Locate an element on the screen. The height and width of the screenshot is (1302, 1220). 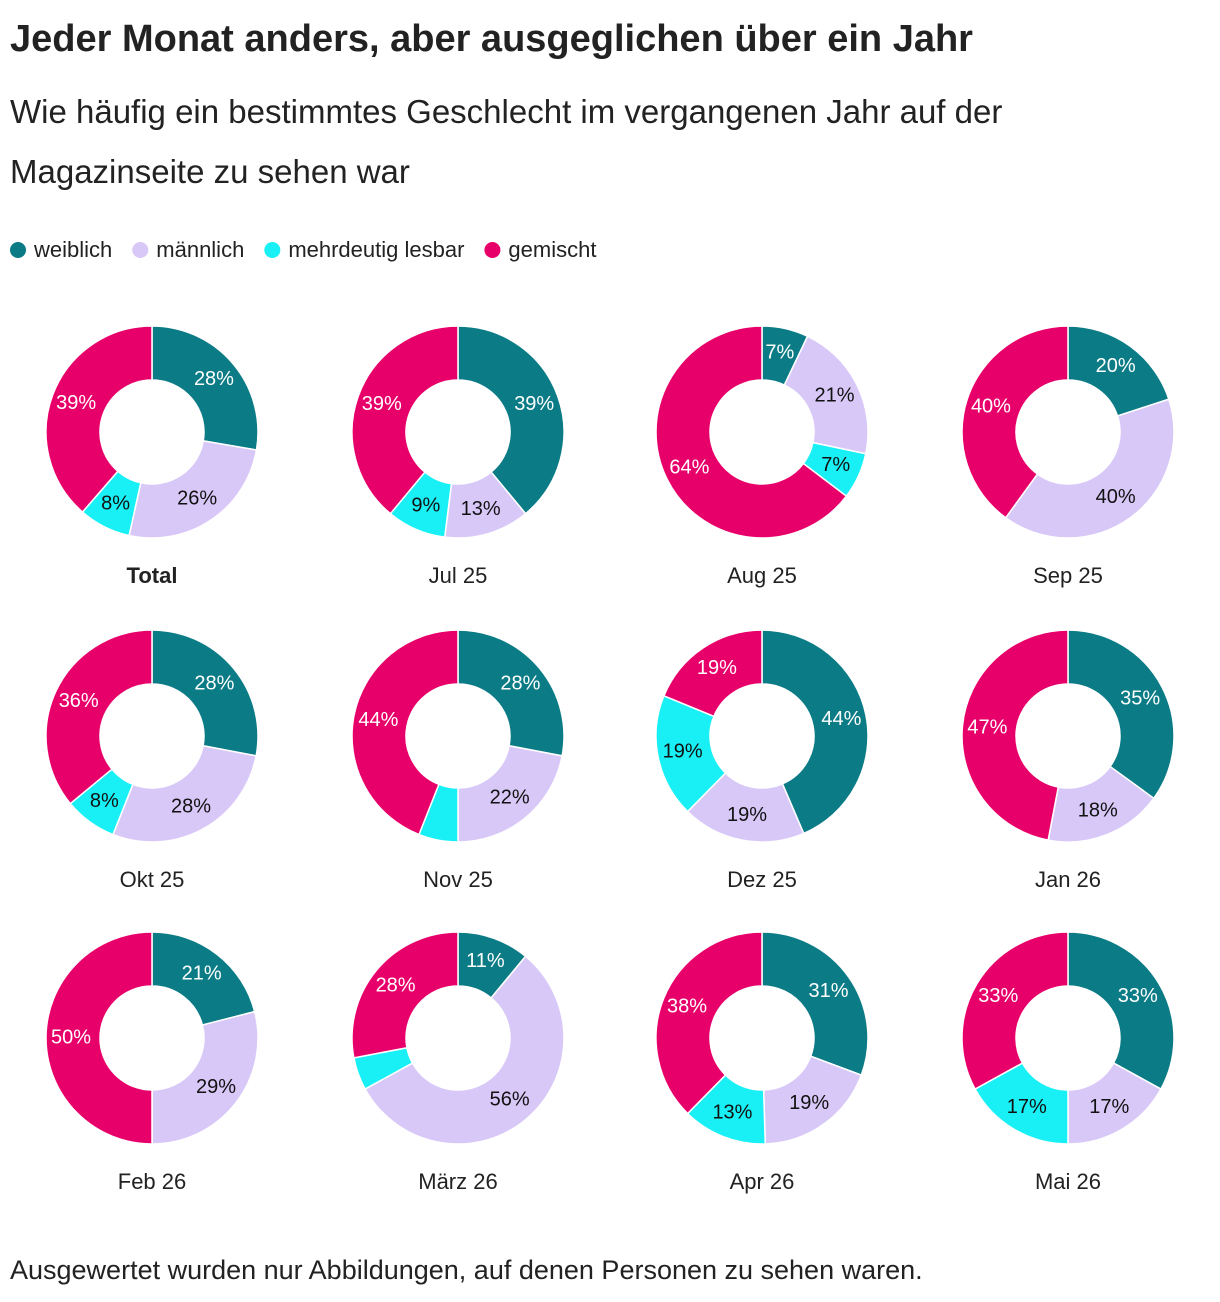
data-label: 64% is located at coordinates (689, 467).